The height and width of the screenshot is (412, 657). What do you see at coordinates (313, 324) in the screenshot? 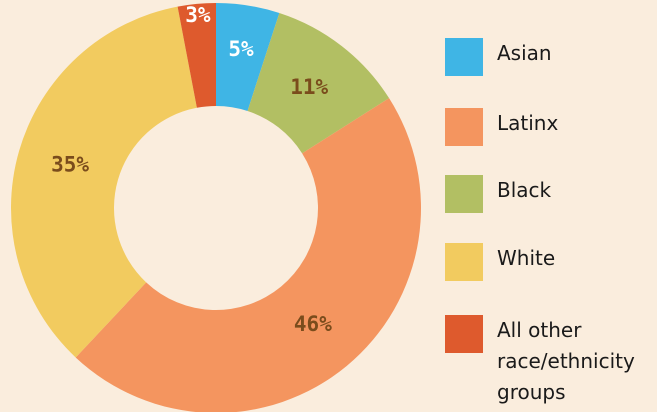
I see `data-label: 46%` at bounding box center [313, 324].